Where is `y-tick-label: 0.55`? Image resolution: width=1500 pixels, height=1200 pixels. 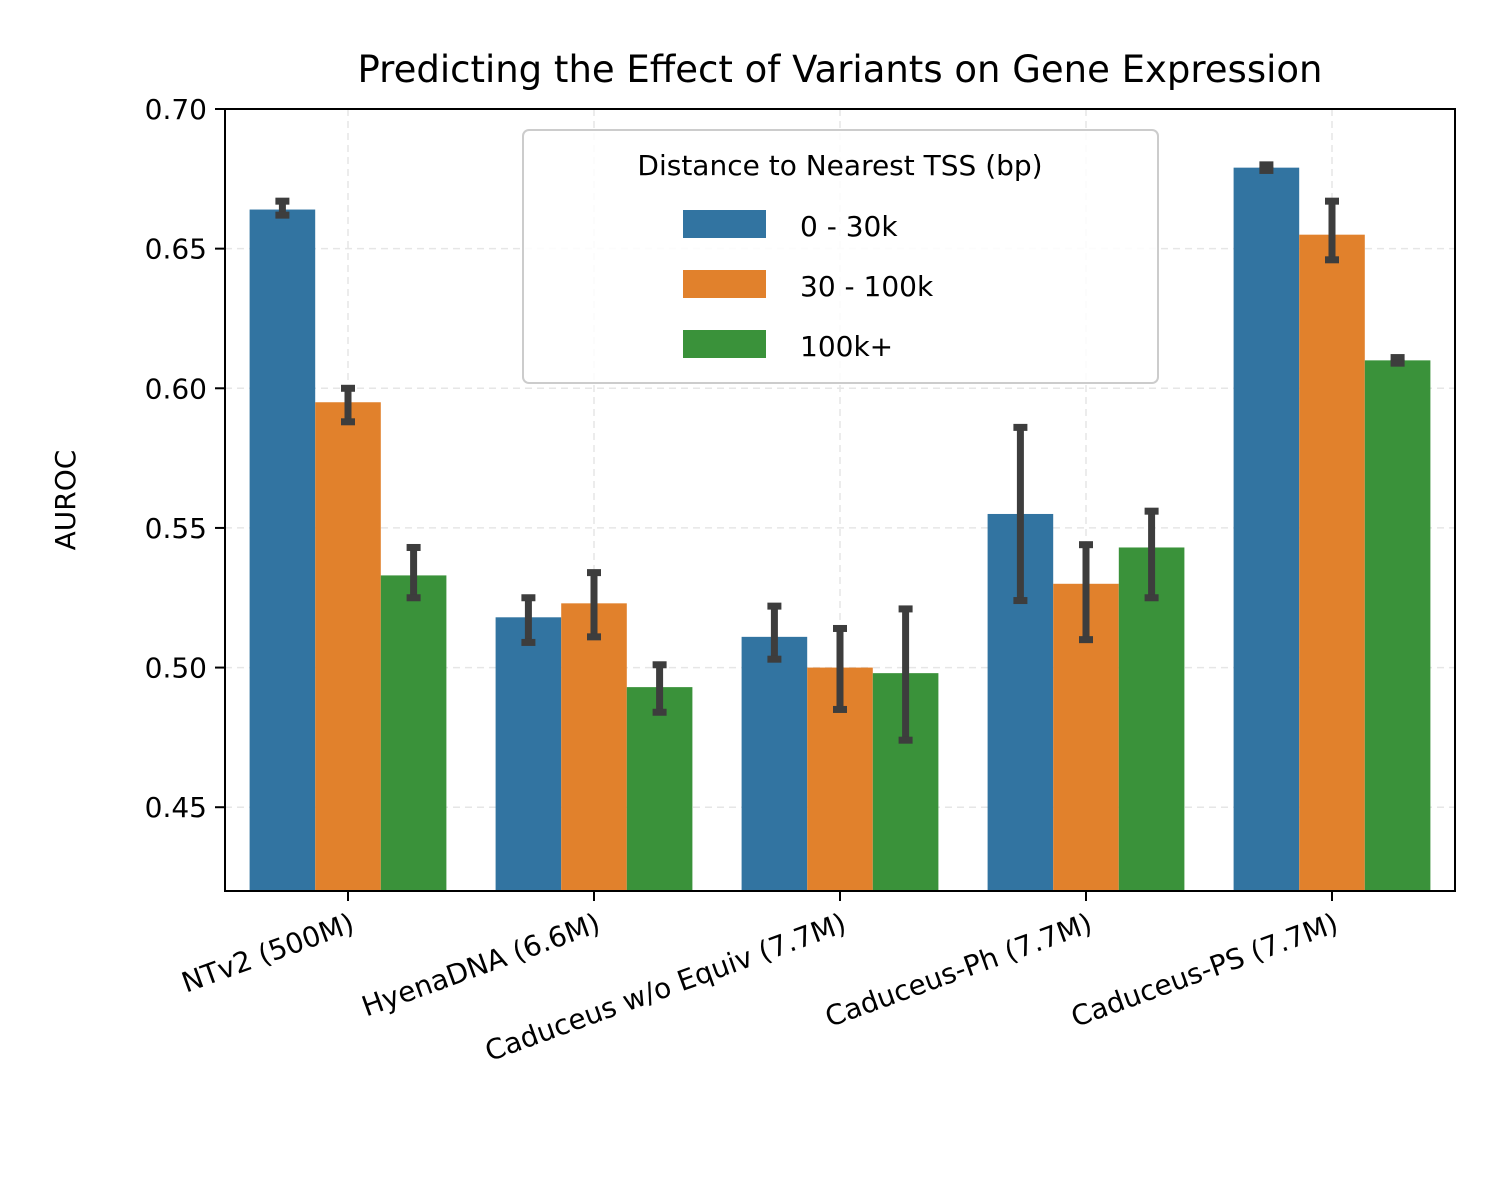
y-tick-label: 0.55 is located at coordinates (176, 528).